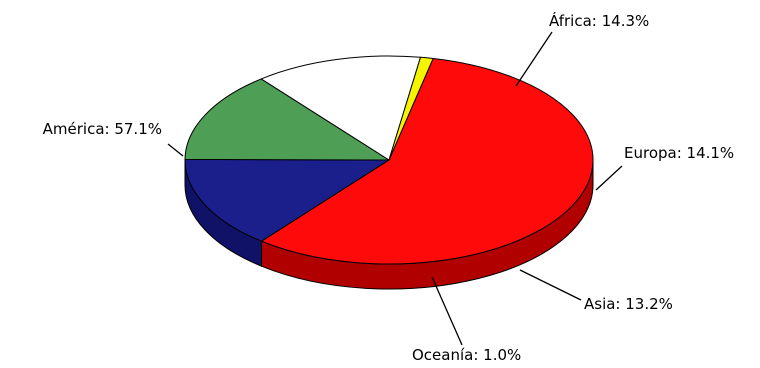 This screenshot has height=368, width=760. Describe the element at coordinates (609, 178) in the screenshot. I see `leader-line-europa` at that location.